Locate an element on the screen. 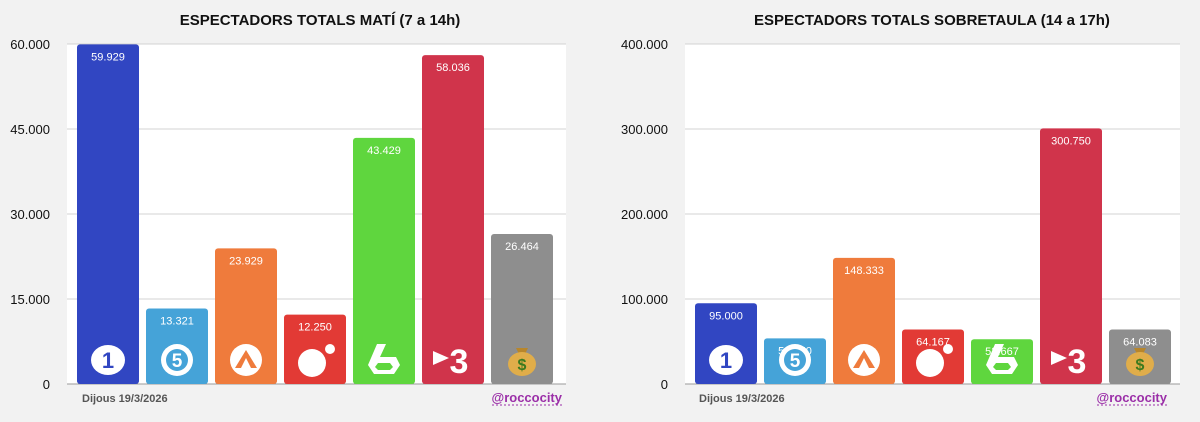 This screenshot has height=422, width=1200. y-tick-label: 200.000 is located at coordinates (644, 214).